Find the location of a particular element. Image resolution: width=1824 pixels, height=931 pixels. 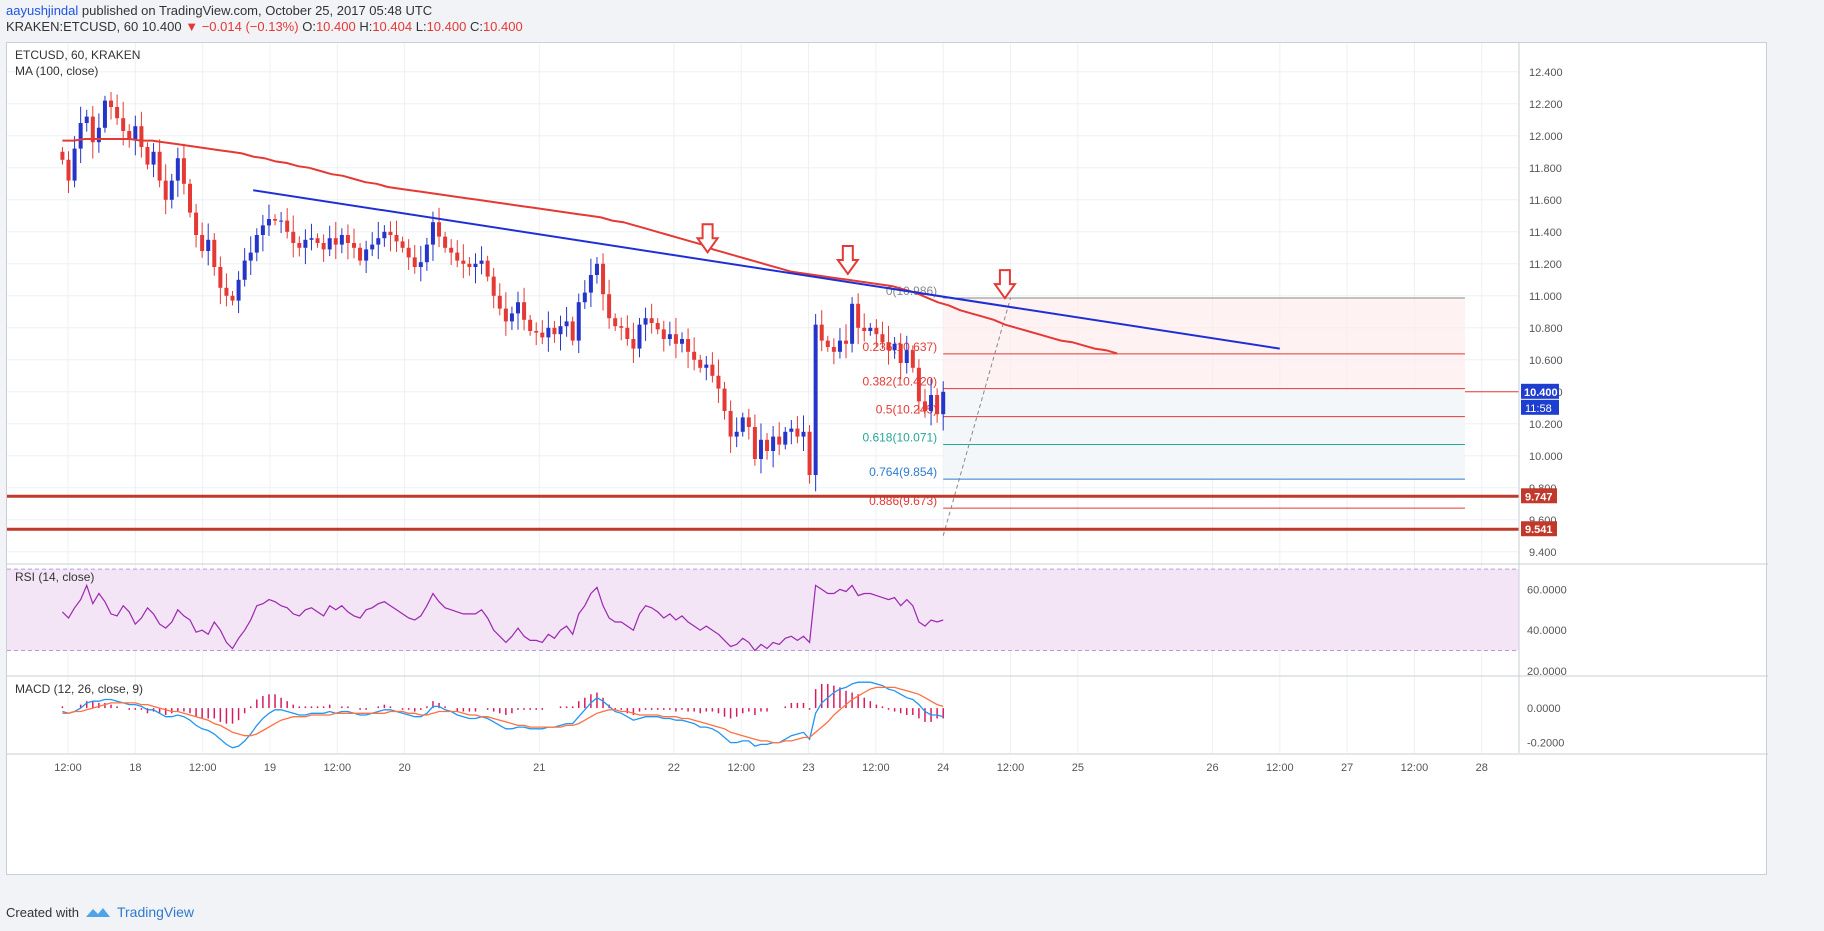

open-value: 10.400 is located at coordinates (335, 26).